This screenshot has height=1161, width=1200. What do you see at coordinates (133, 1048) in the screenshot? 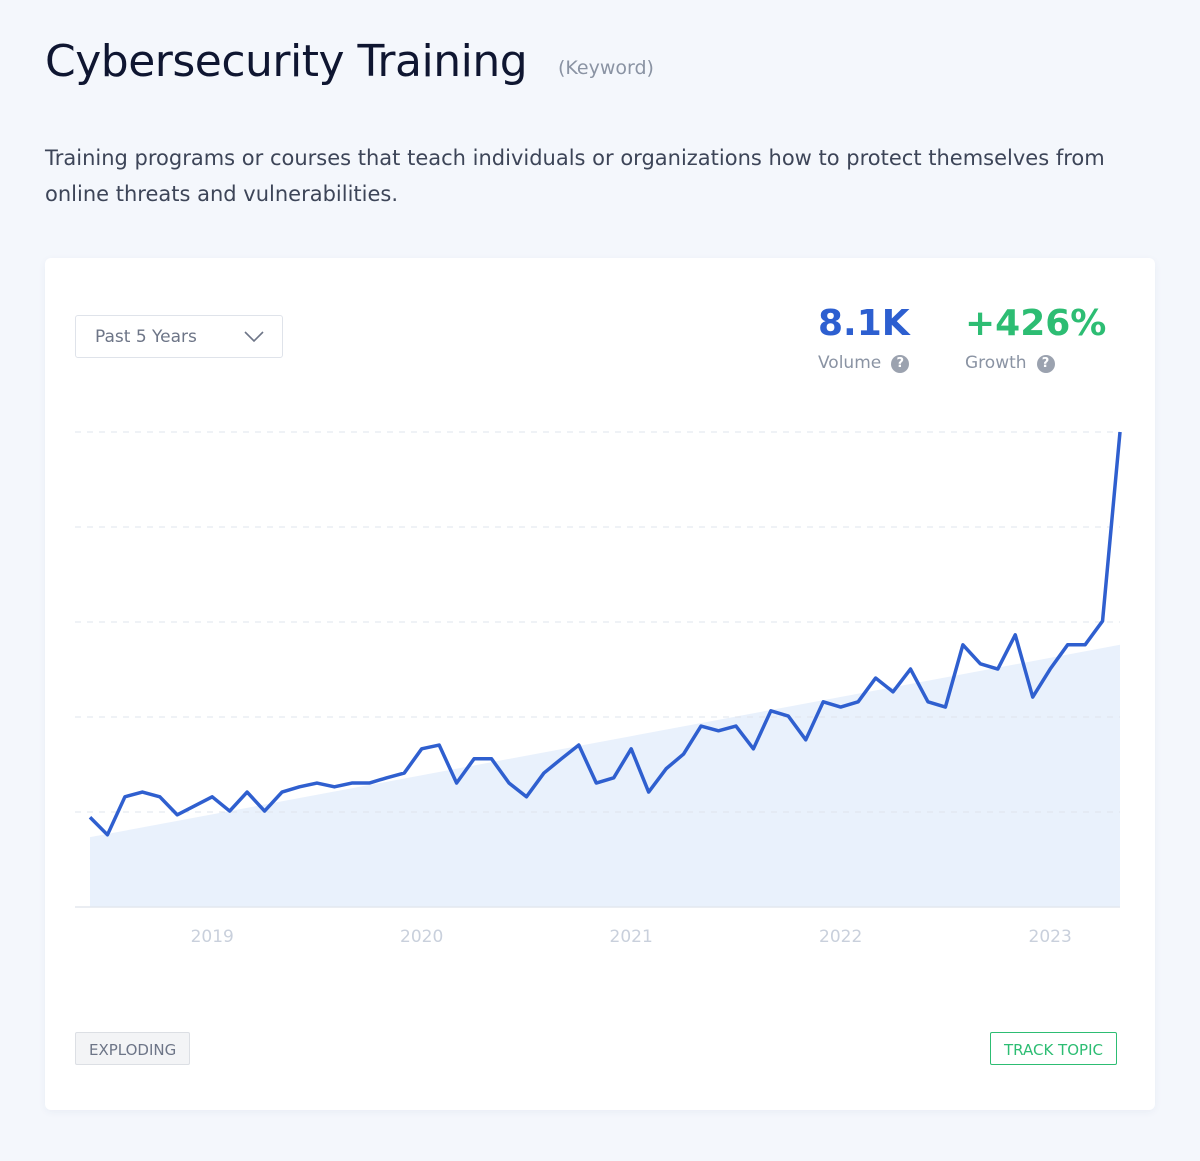
I see `status-badge: EXPLODING` at bounding box center [133, 1048].